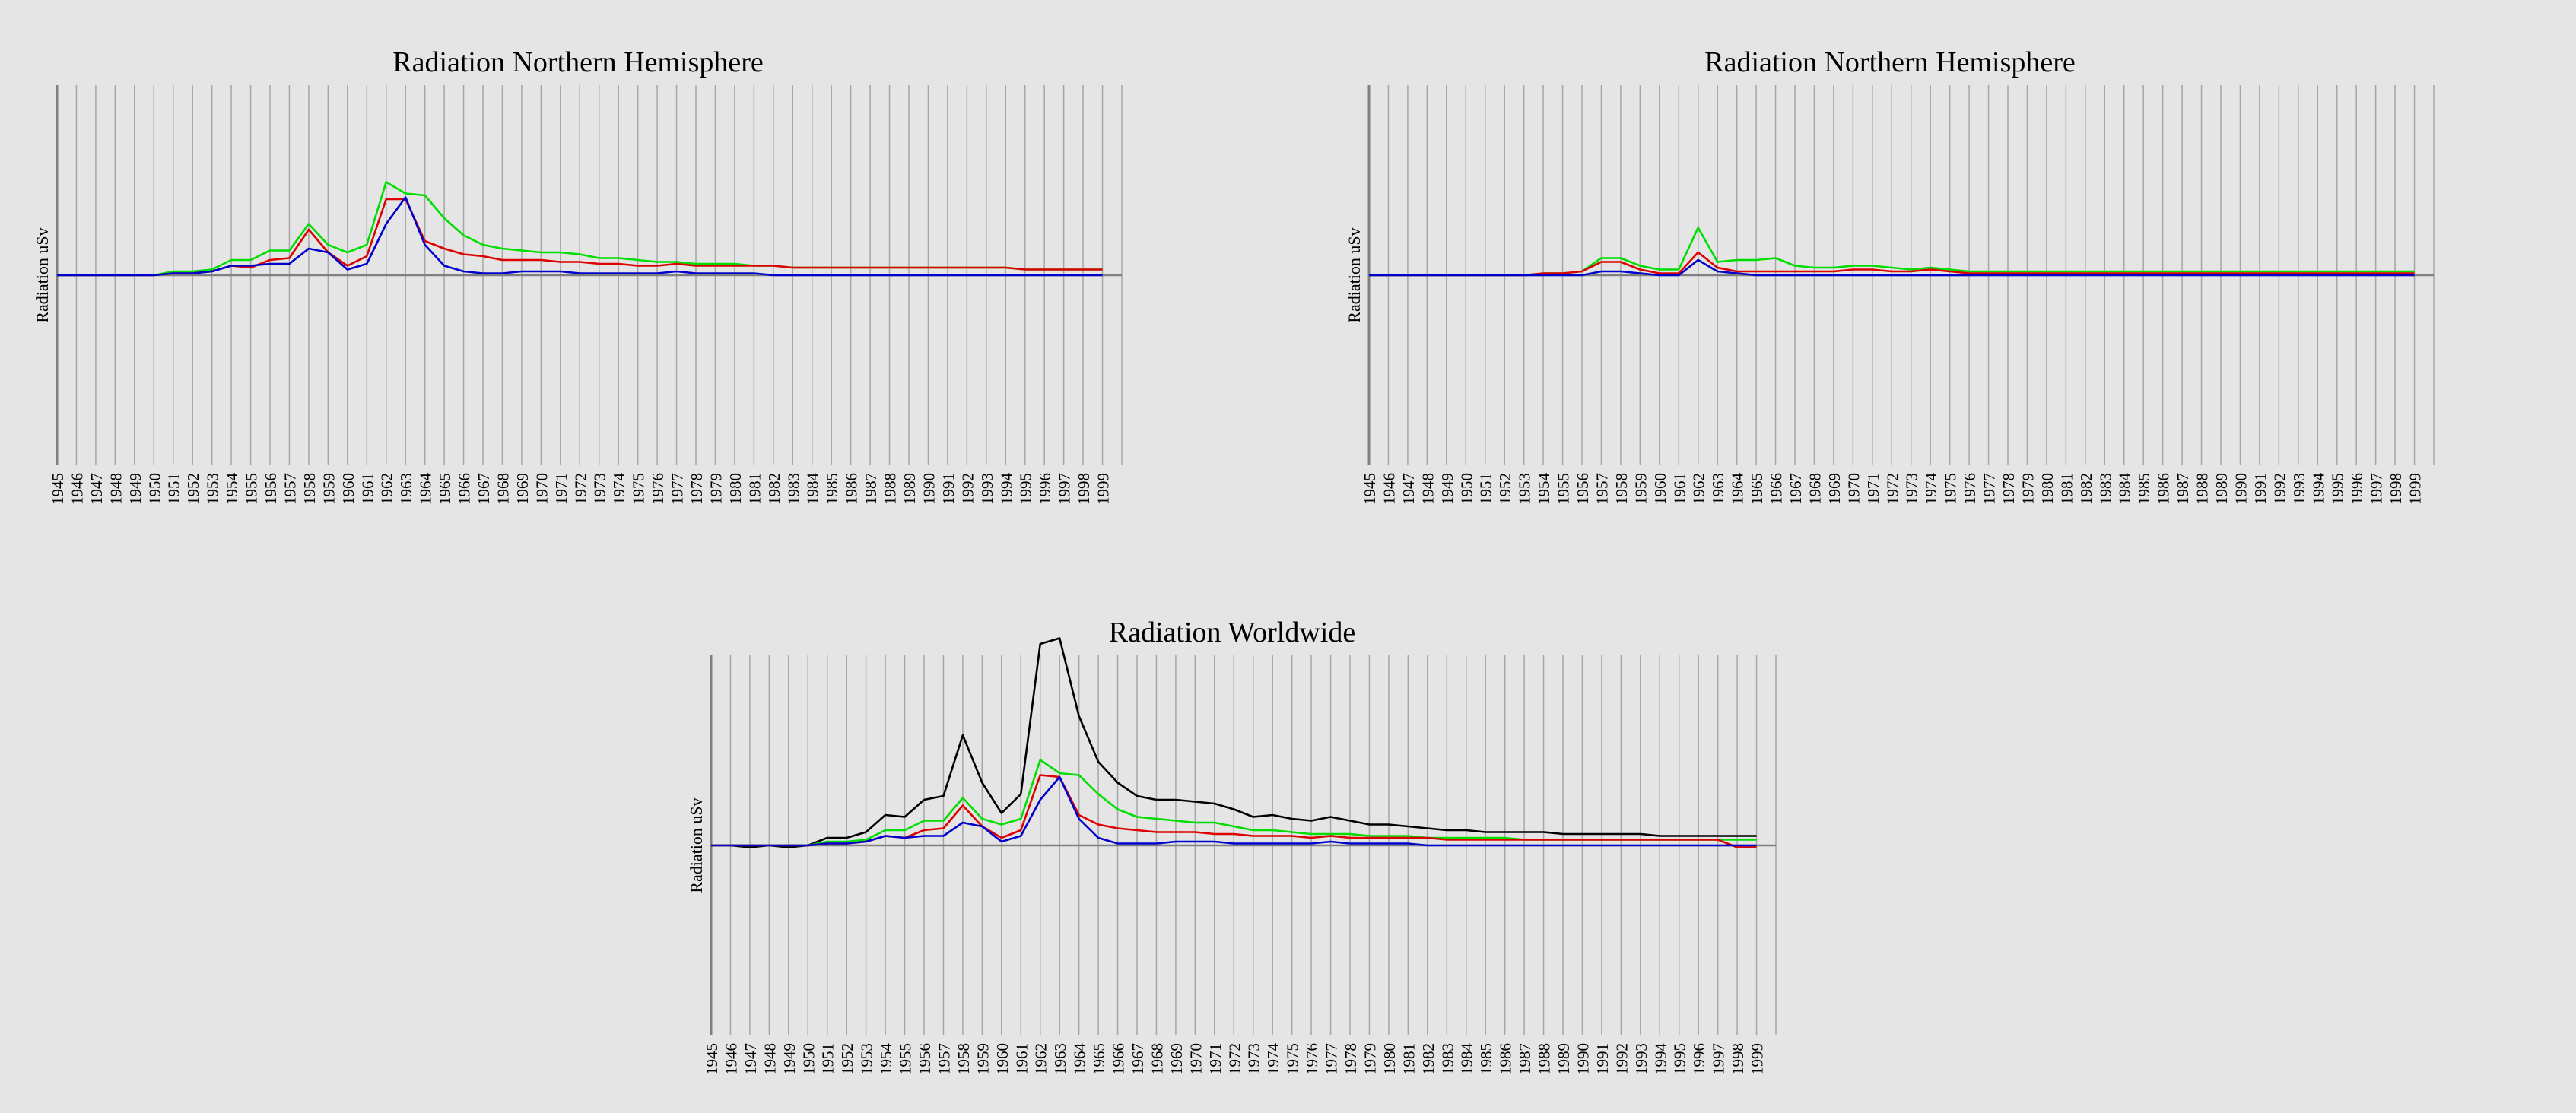  I want to click on x-tick-label: 1955, so click(906, 1059).